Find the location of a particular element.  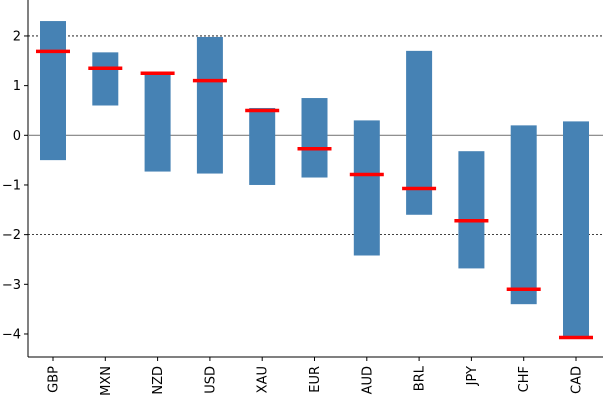

x-axis: GBP MXN NZD USD XAU EUR AUD BRL JPY CHF CAD is located at coordinates (316, 376).